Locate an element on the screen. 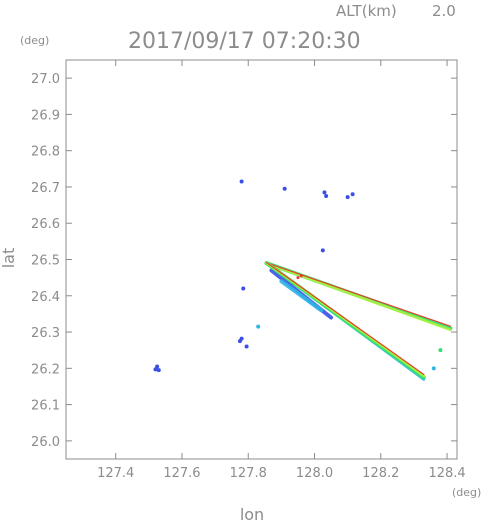  x-unit-label: (deg) is located at coordinates (466, 492).